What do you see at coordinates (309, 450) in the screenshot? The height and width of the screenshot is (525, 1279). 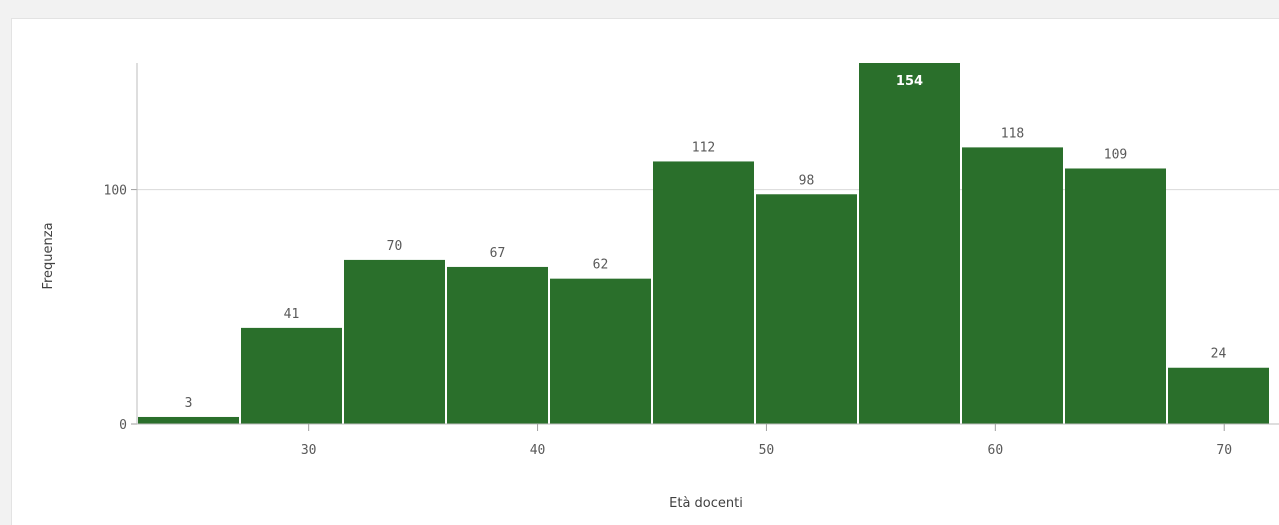 I see `x-tick-label-30: 30` at bounding box center [309, 450].